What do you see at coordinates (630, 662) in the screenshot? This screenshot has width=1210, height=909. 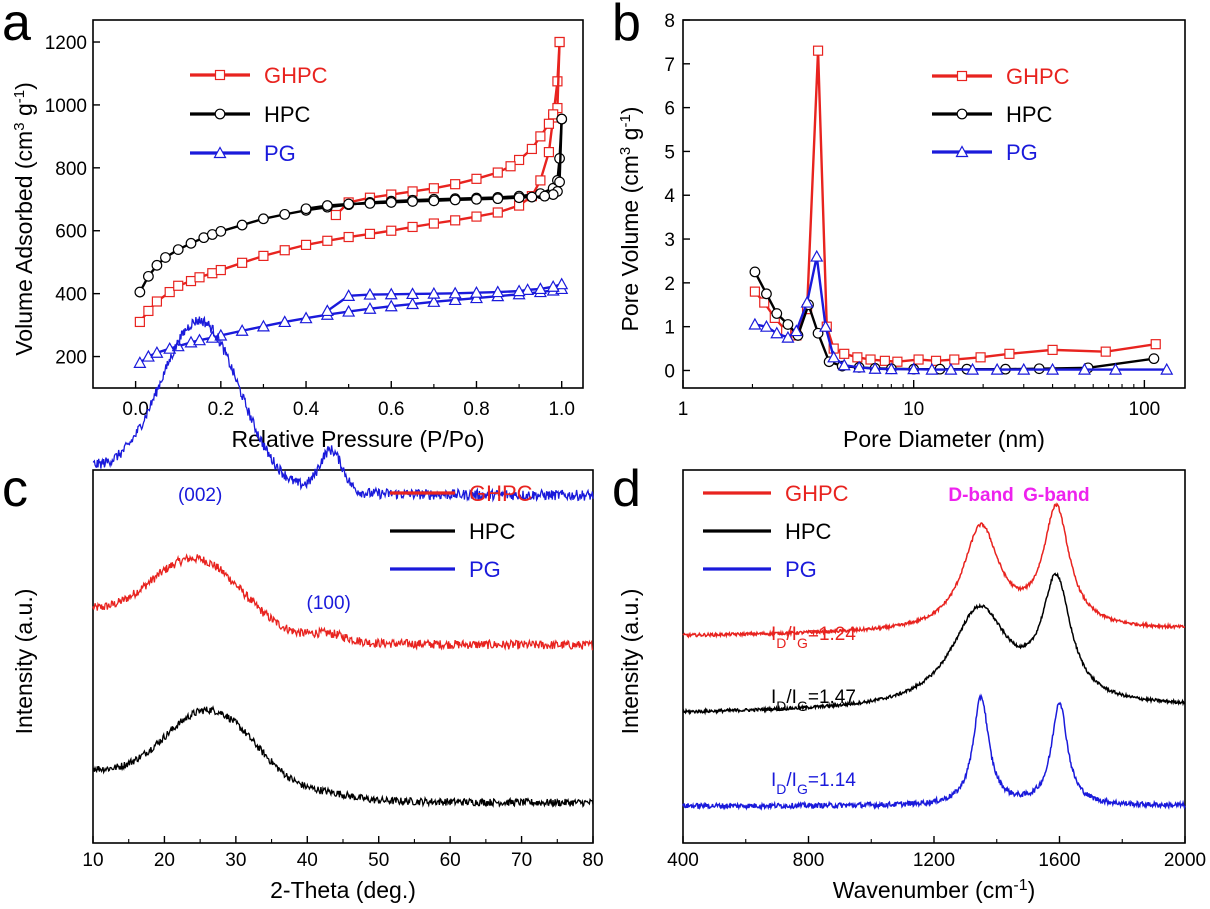 I see `y-axis-title: Intensity (a.u.)` at bounding box center [630, 662].